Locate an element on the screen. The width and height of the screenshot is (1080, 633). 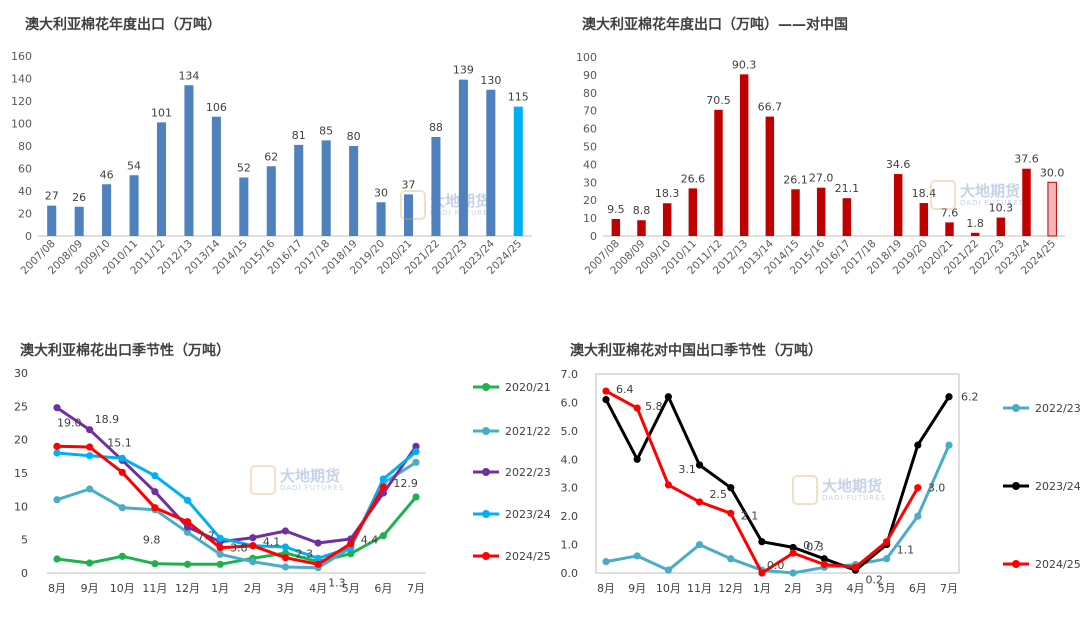
chart-title: 澳大利亚棉花出口季节性（万吨） is located at coordinates (125, 351).